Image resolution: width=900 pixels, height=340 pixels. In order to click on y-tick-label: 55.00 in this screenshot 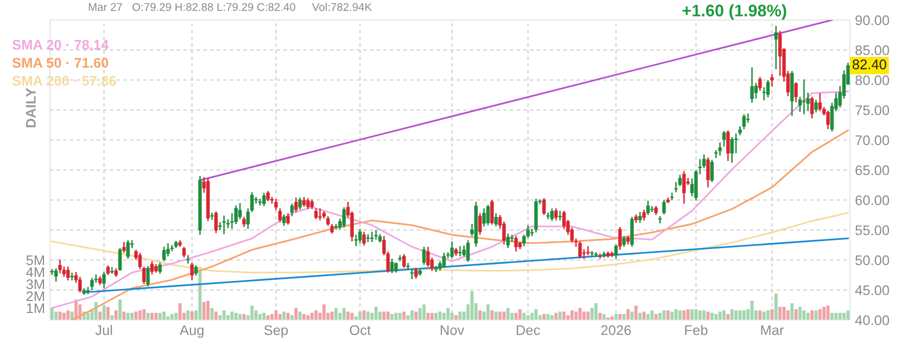, I will do `click(872, 230)`.